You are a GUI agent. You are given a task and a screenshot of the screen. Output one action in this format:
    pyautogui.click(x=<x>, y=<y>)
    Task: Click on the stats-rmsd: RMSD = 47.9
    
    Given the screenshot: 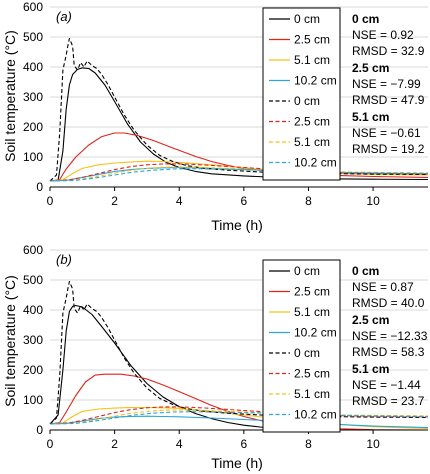 What is the action you would take?
    pyautogui.click(x=388, y=100)
    